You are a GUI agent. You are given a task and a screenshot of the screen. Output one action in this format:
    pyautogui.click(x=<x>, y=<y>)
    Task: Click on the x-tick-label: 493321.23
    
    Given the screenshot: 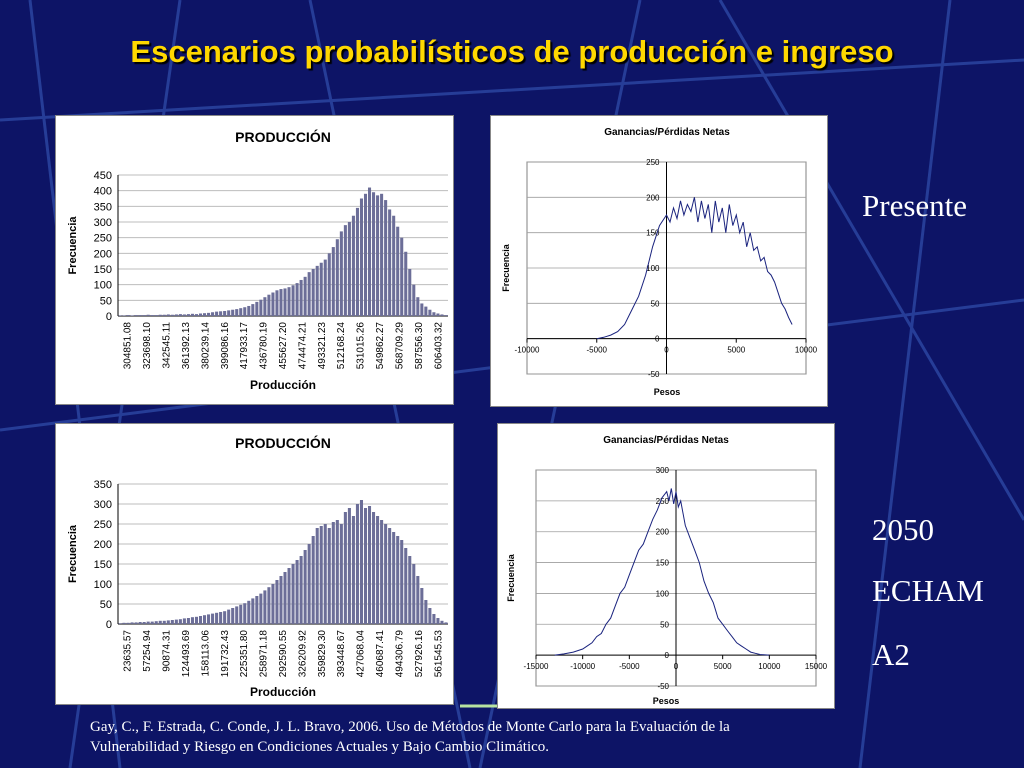 What is the action you would take?
    pyautogui.click(x=322, y=346)
    